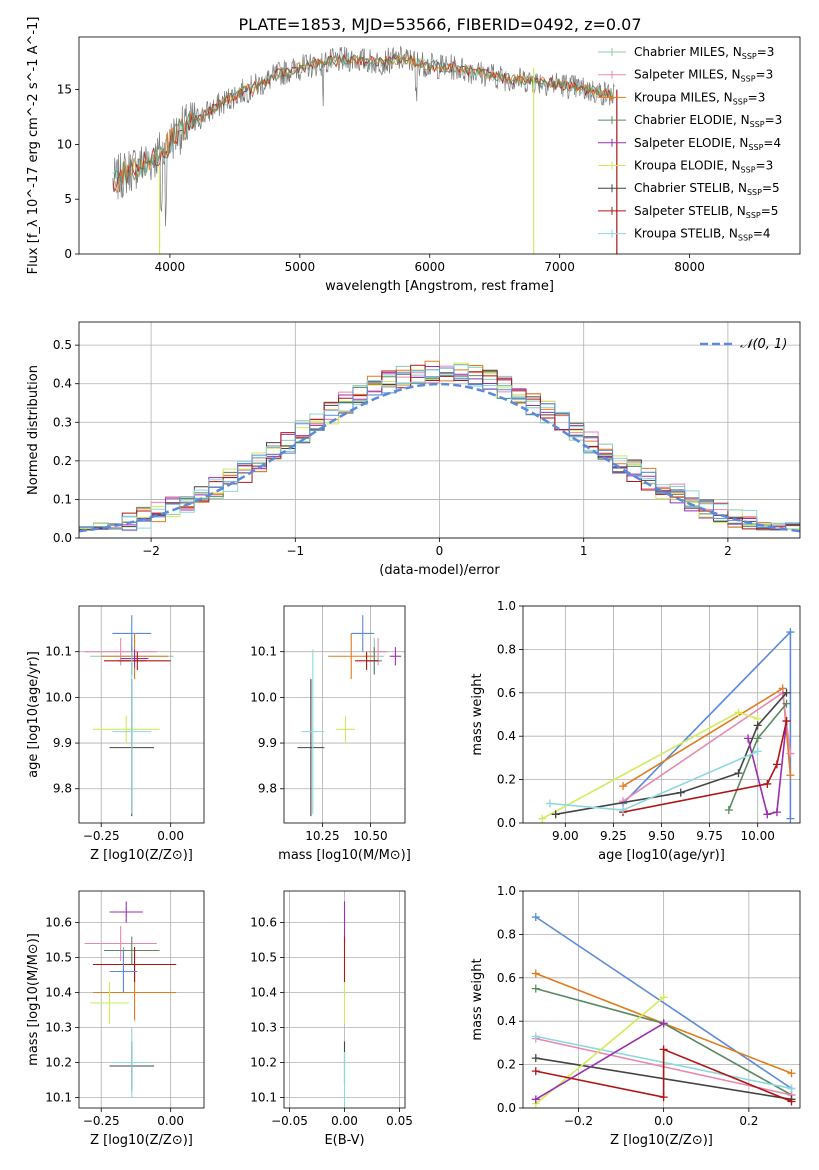  Describe the element at coordinates (267, 743) in the screenshot. I see `y-tick-label: 9.9` at that location.